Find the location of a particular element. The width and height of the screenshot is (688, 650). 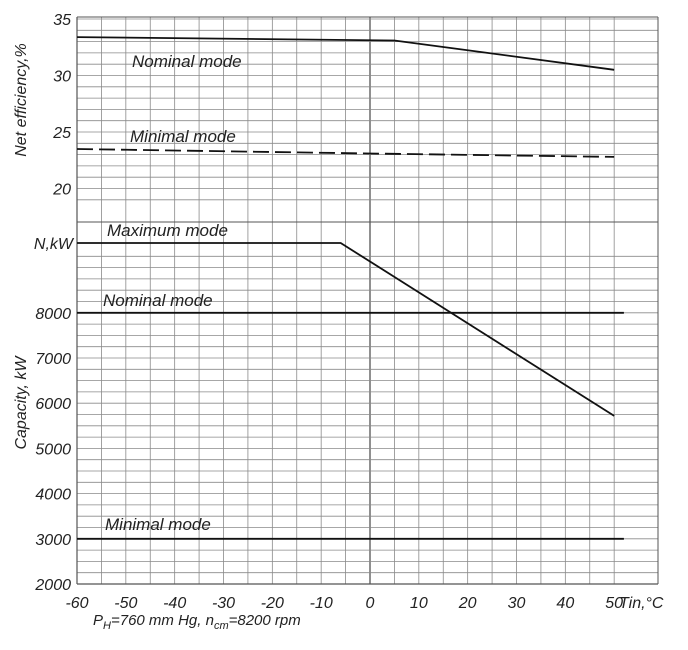

x-axis-label: Tin,°C is located at coordinates (641, 603).